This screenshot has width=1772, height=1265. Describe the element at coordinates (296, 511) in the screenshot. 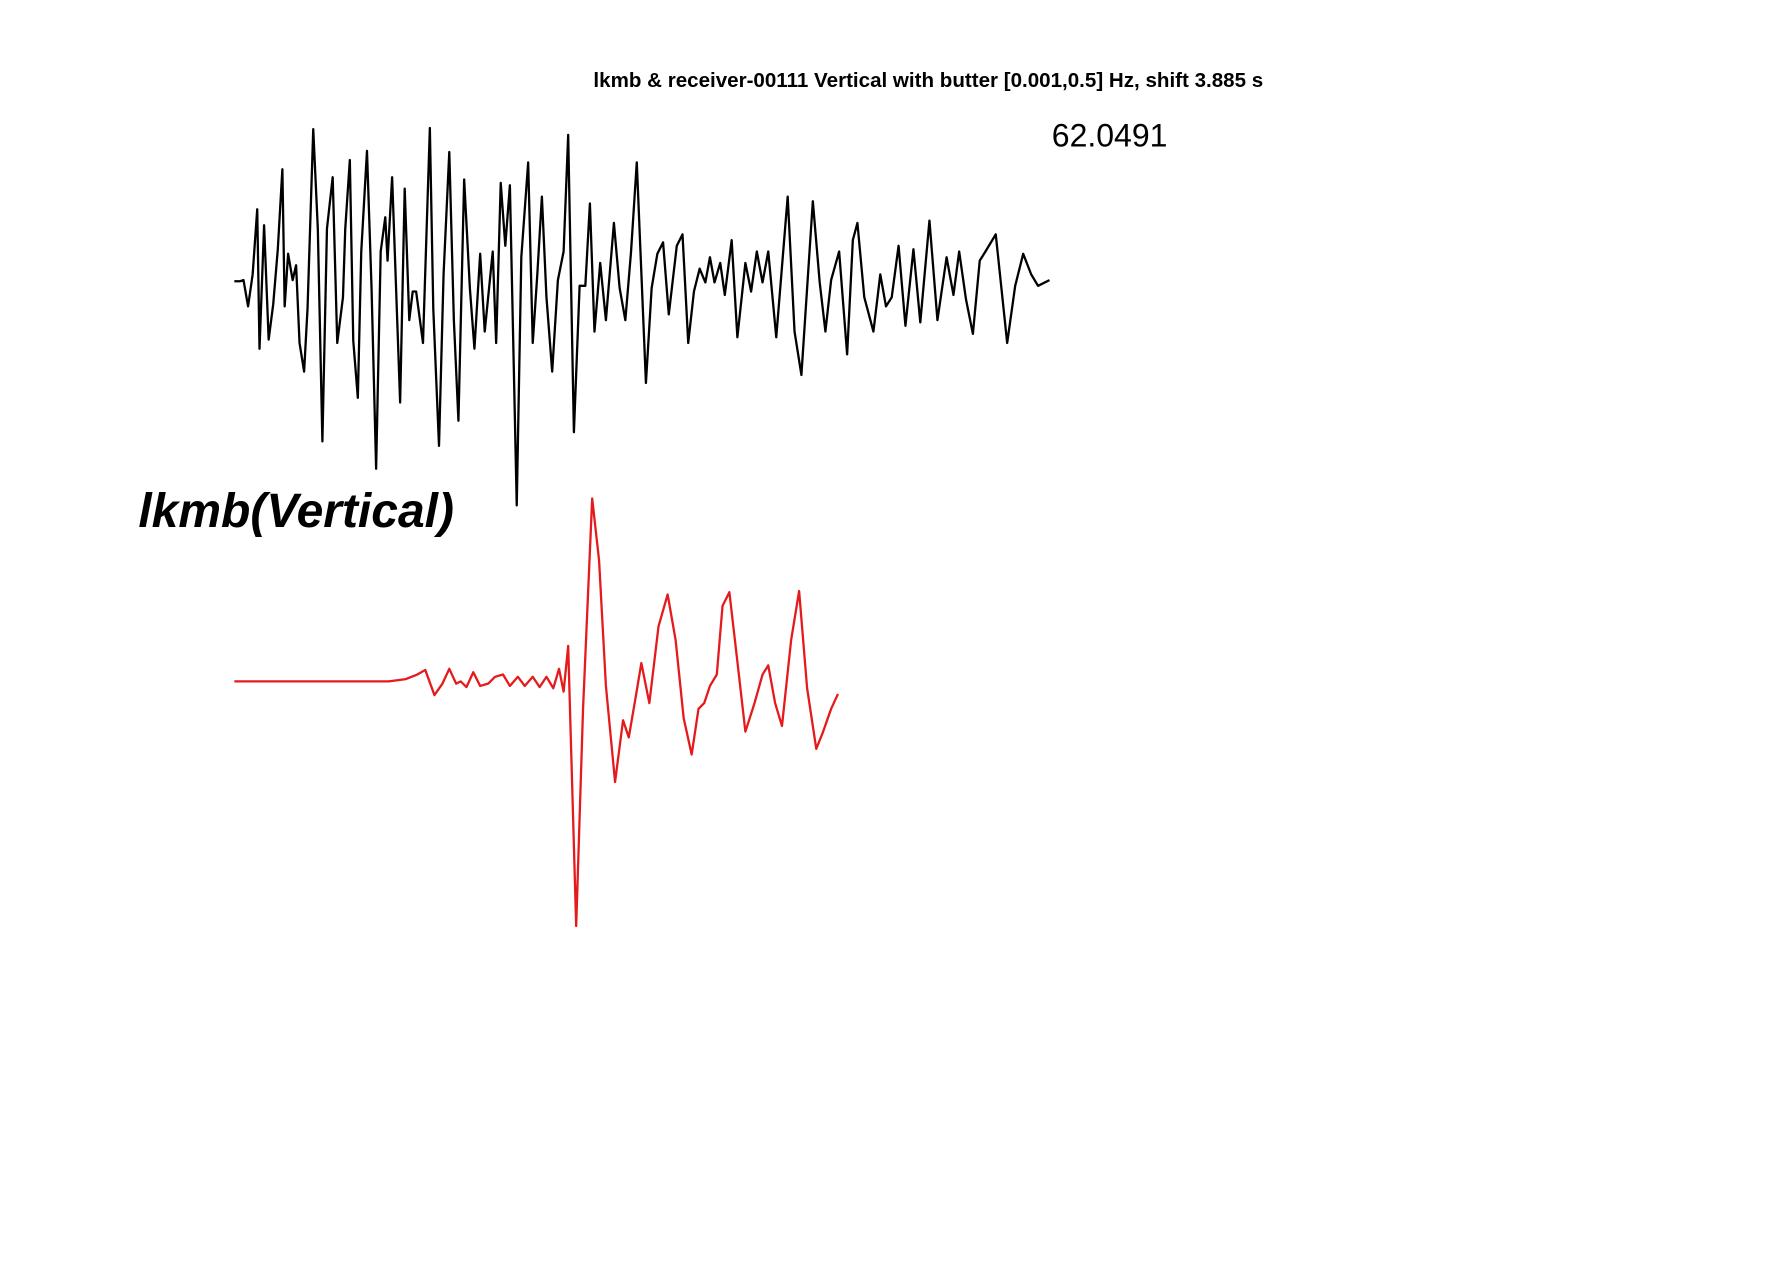

I see `trace-label: lkmb(Vertical)` at that location.